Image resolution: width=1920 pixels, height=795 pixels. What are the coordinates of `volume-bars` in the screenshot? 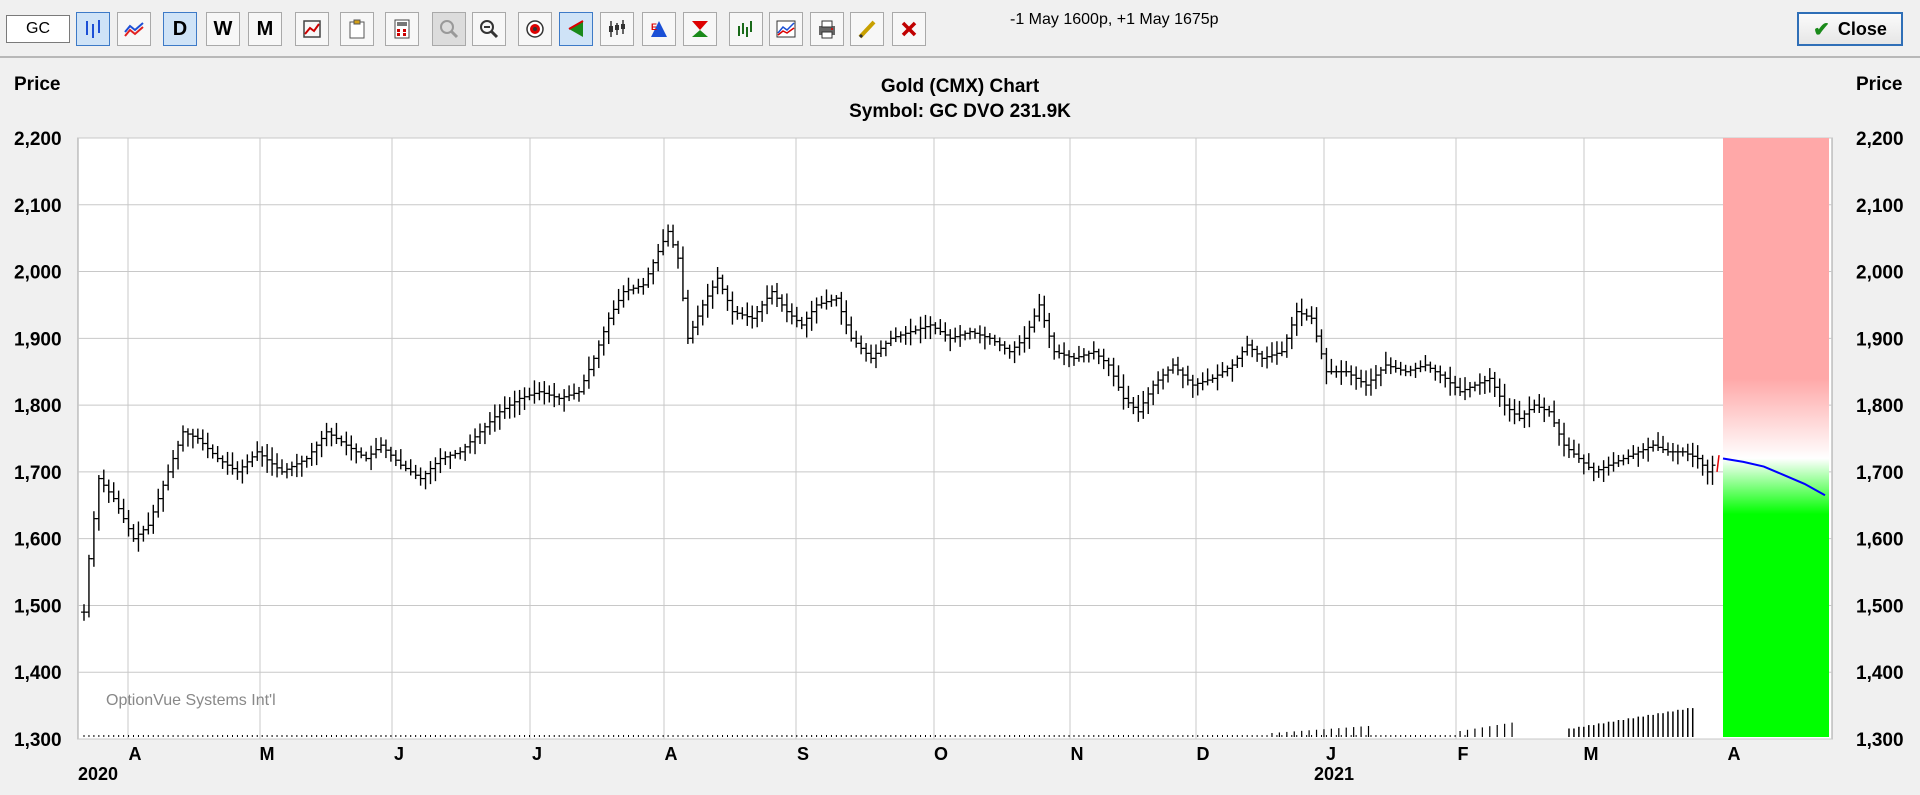 It's located at (888, 722).